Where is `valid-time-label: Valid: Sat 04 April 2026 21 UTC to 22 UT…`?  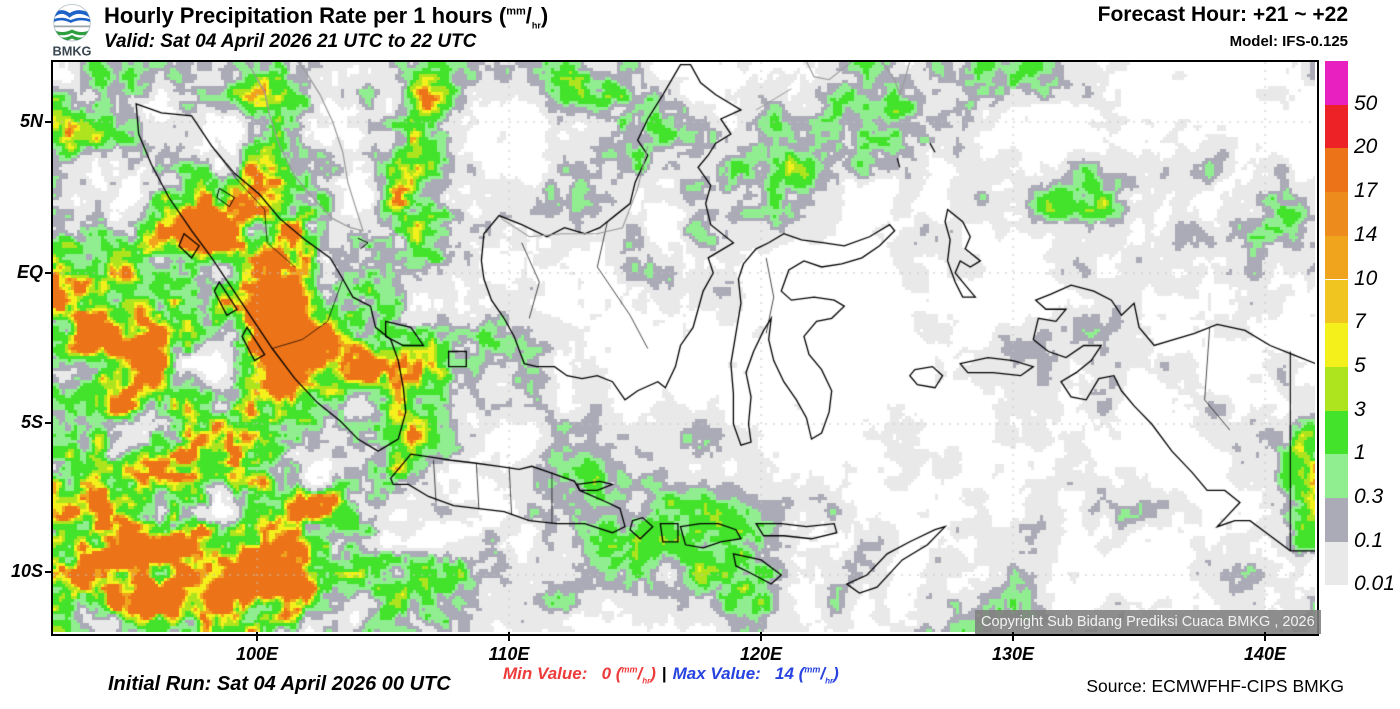 valid-time-label: Valid: Sat 04 April 2026 21 UTC to 22 UT… is located at coordinates (290, 41).